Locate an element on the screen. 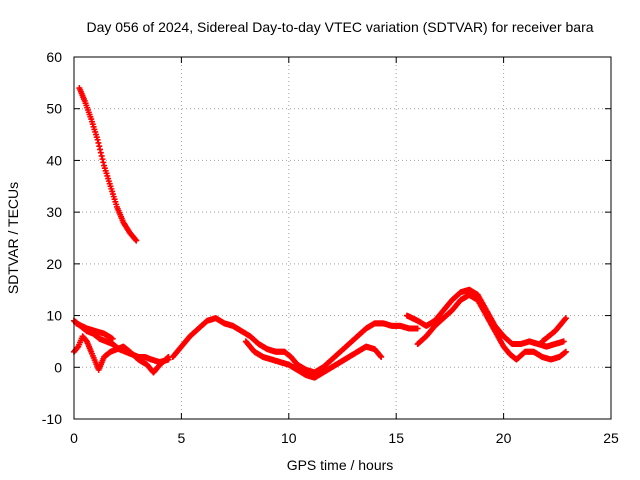 The height and width of the screenshot is (480, 640). y-tick-label: 0 is located at coordinates (58, 367).